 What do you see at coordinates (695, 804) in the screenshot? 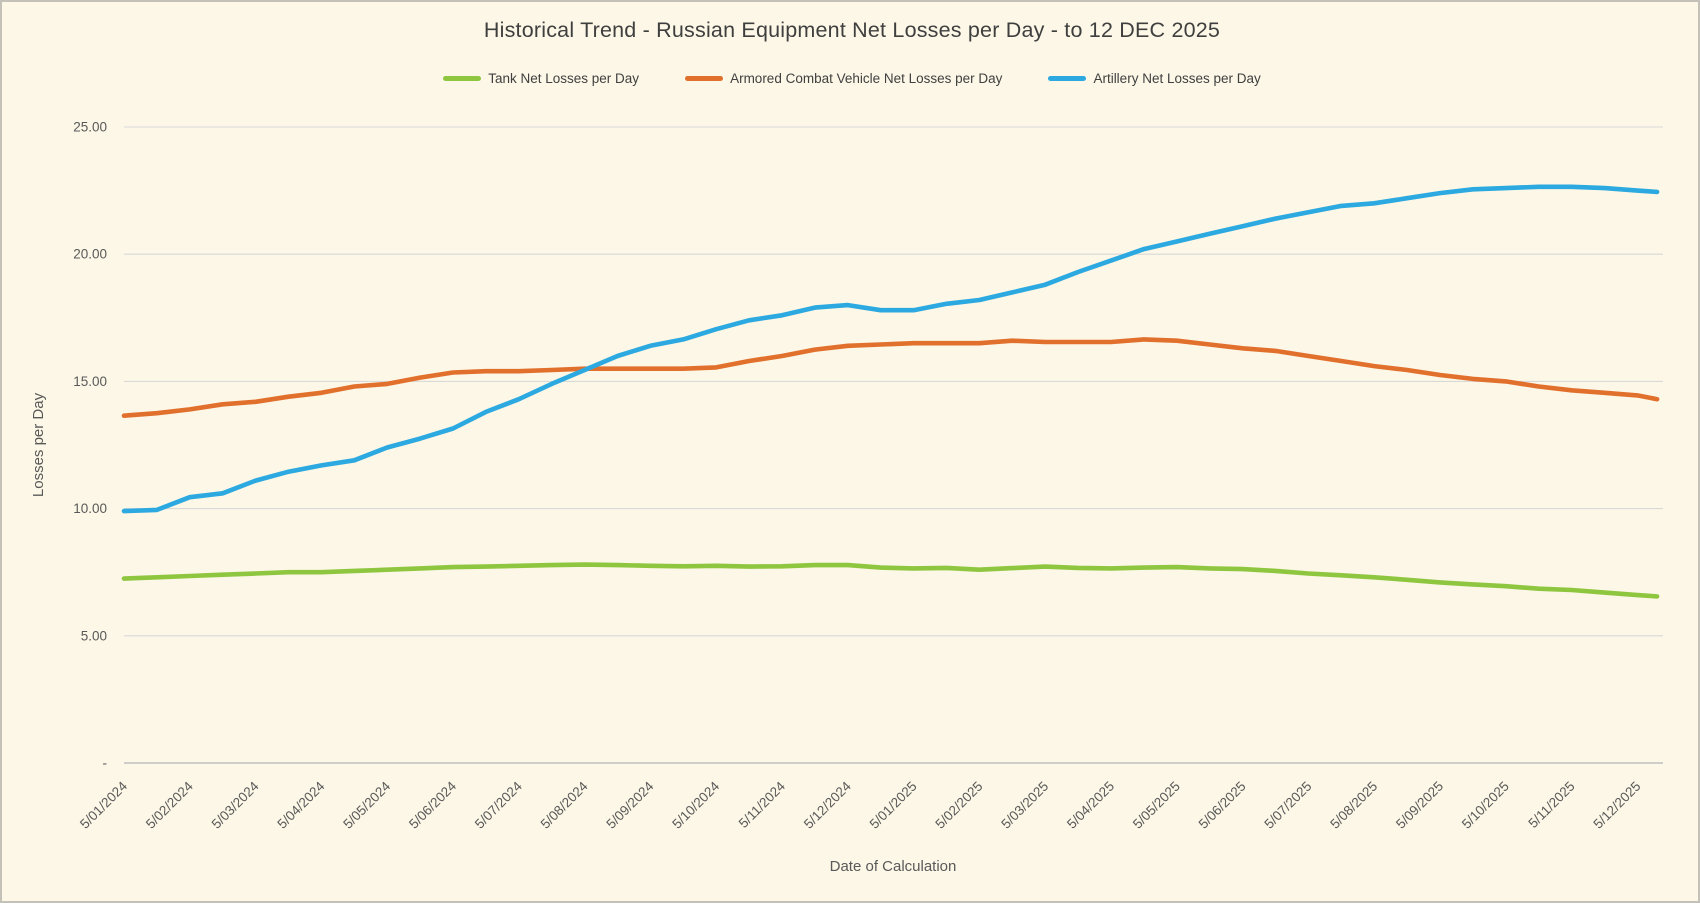
I see `x-tick-label: 5/10/2024` at bounding box center [695, 804].